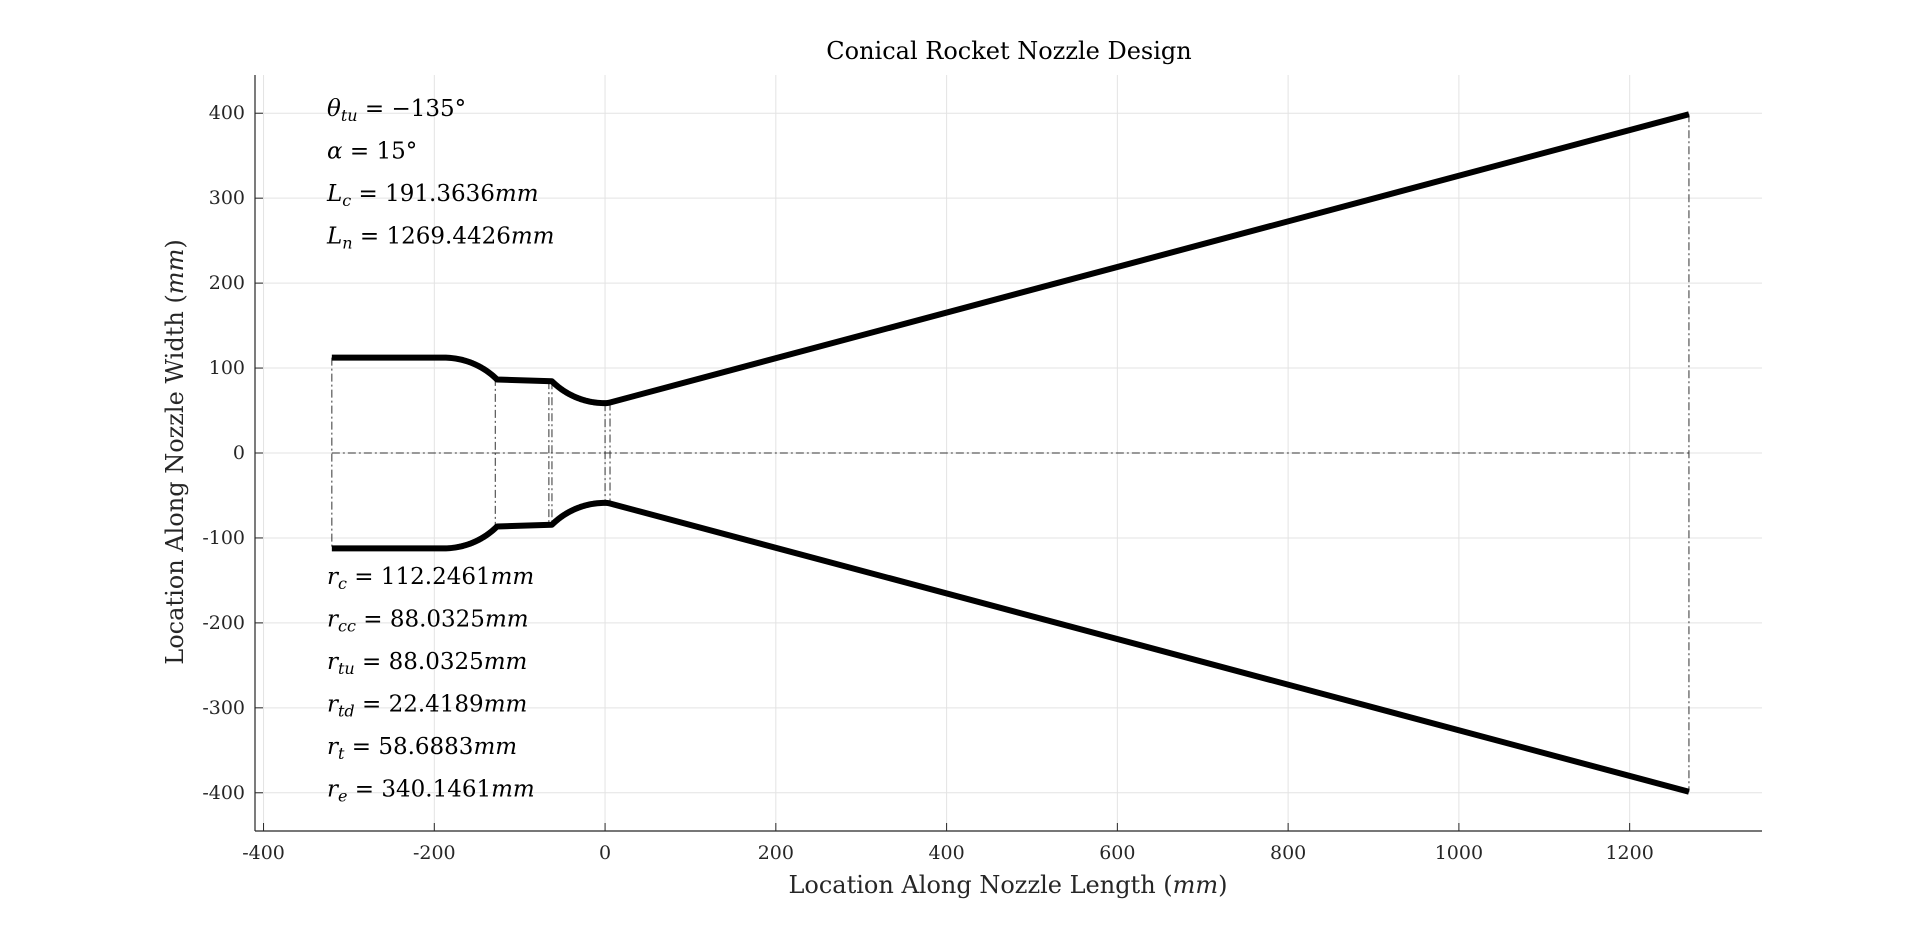 This screenshot has height=926, width=1920. I want to click on x-tick-label: 1000, so click(1459, 853).